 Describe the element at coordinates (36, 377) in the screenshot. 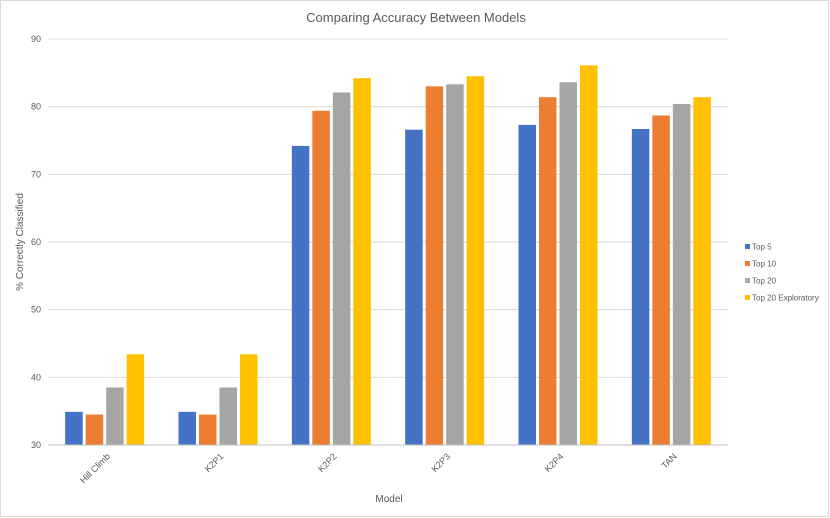

I see `y-tick-label: 40` at that location.